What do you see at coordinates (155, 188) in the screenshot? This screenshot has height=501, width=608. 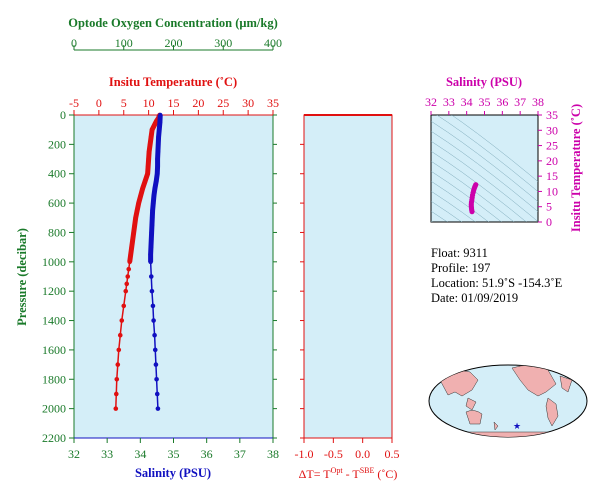 I see `salinity-dense-segment` at bounding box center [155, 188].